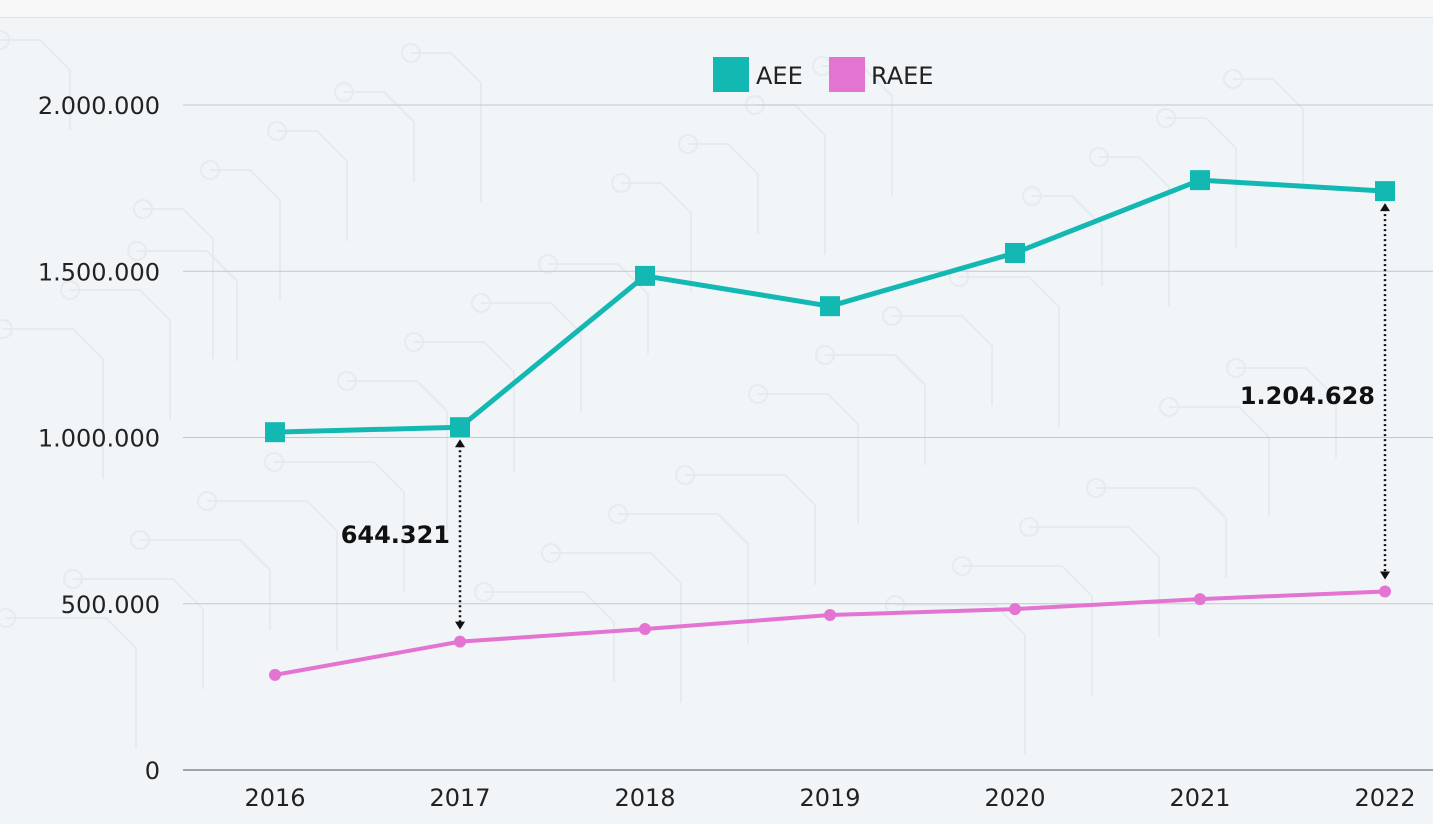 Image resolution: width=1433 pixels, height=824 pixels. What do you see at coordinates (823, 74) in the screenshot?
I see `legend: AEE RAEE` at bounding box center [823, 74].